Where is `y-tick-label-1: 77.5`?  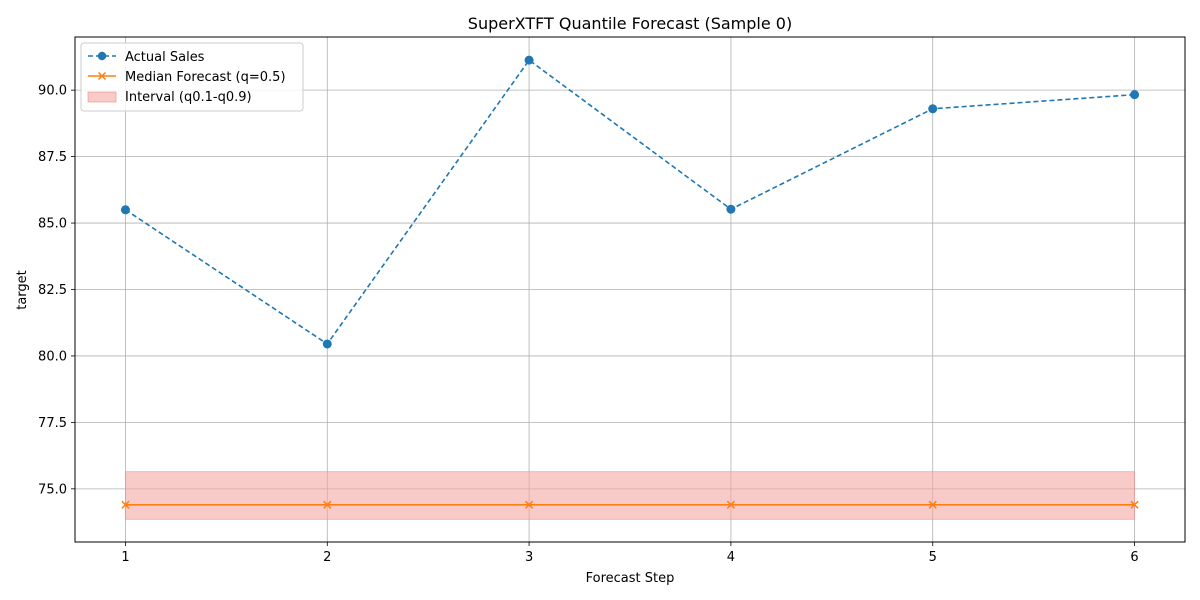 y-tick-label-1: 77.5 is located at coordinates (52, 423).